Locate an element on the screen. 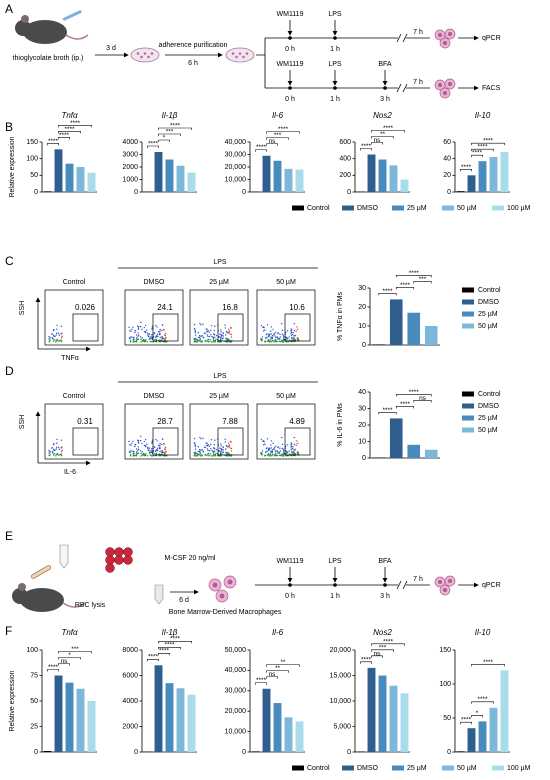 The height and width of the screenshot is (780, 550). rbc is located at coordinates (119, 560).